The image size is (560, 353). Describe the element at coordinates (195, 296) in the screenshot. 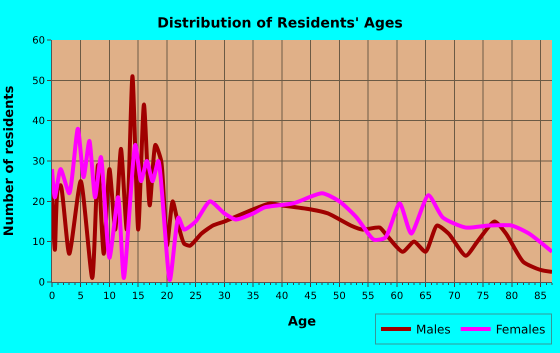

I see `x-tick-label: 25` at that location.